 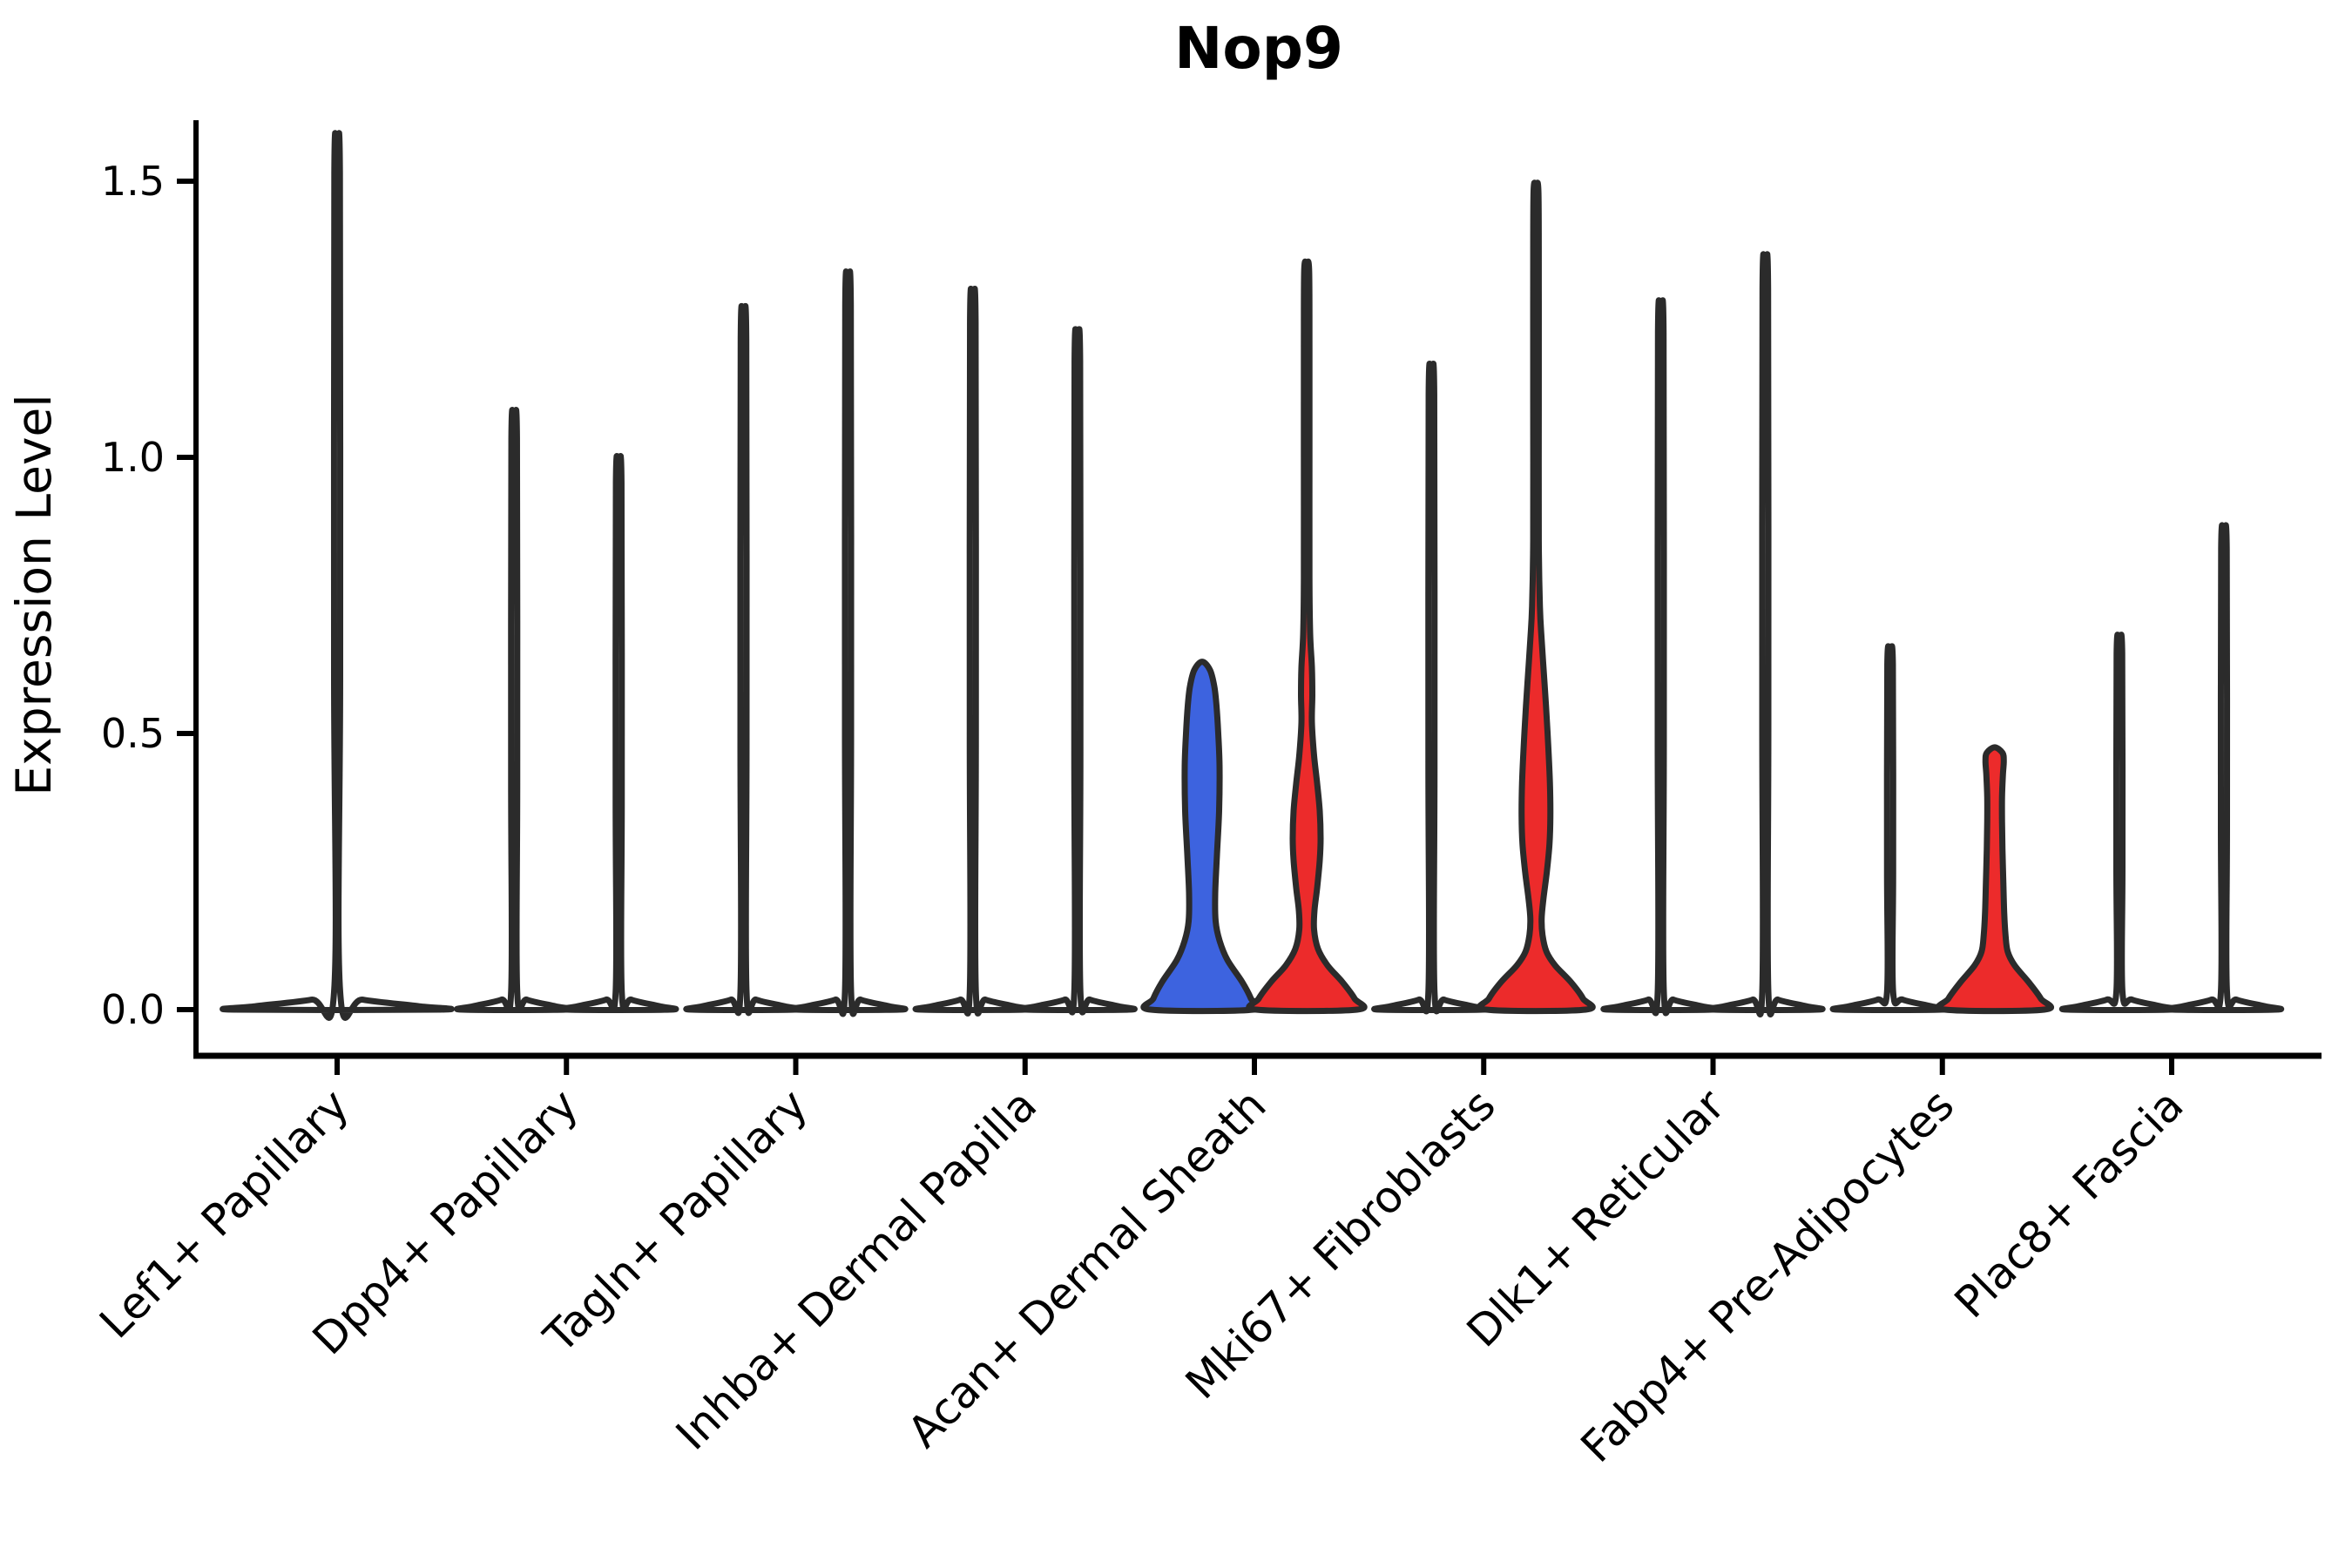 I want to click on violin-inhba-dermal-papilla-right, so click(x=1077, y=671).